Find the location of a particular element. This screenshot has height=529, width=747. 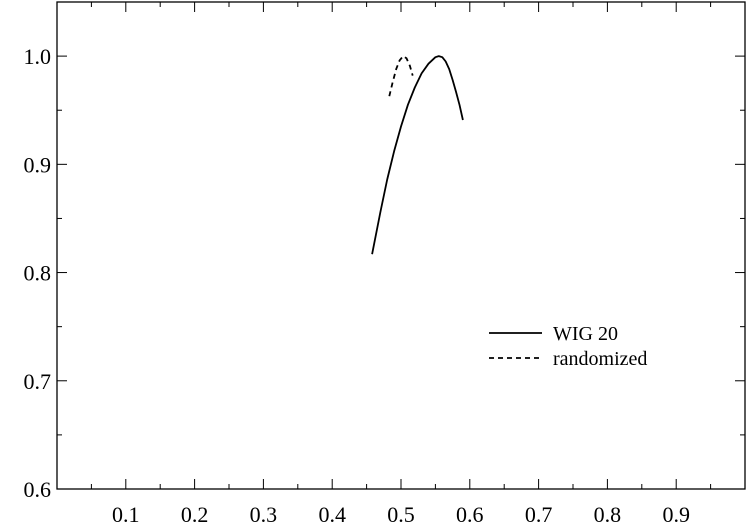

x-tick-label: 0.4 is located at coordinates (332, 514).